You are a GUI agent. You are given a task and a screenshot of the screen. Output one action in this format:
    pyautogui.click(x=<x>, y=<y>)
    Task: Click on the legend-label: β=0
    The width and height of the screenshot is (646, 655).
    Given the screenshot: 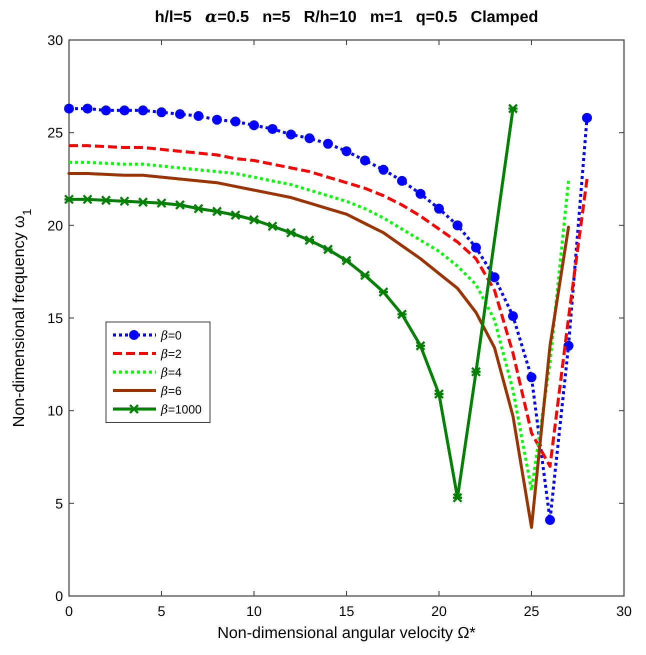 What is the action you would take?
    pyautogui.click(x=171, y=335)
    